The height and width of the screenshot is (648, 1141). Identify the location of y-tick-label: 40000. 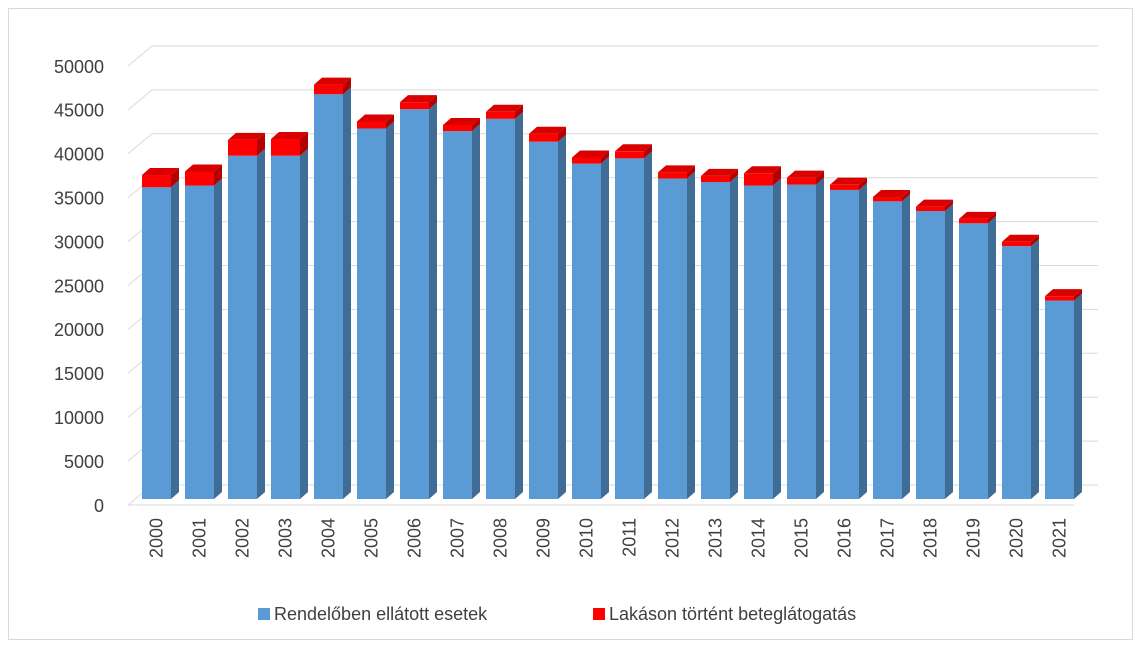
(79, 155).